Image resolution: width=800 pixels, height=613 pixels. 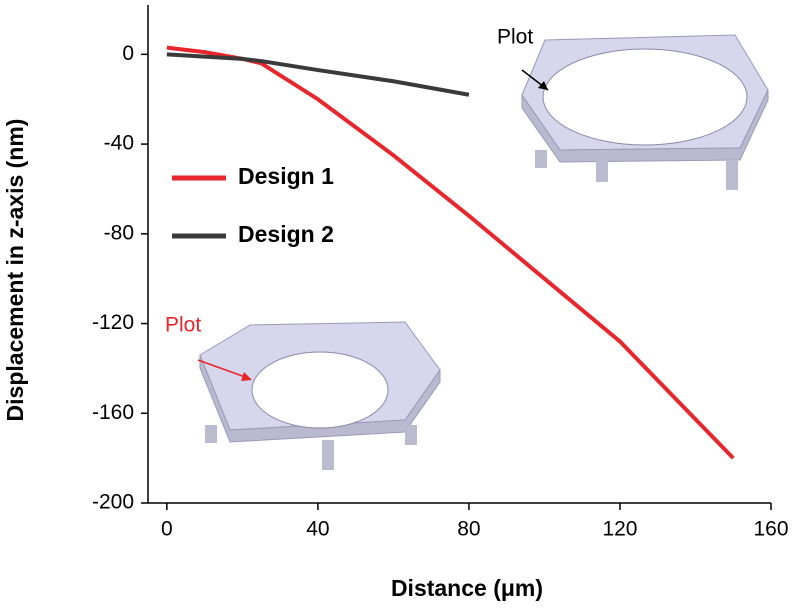 What do you see at coordinates (318, 74) in the screenshot?
I see `data-line` at bounding box center [318, 74].